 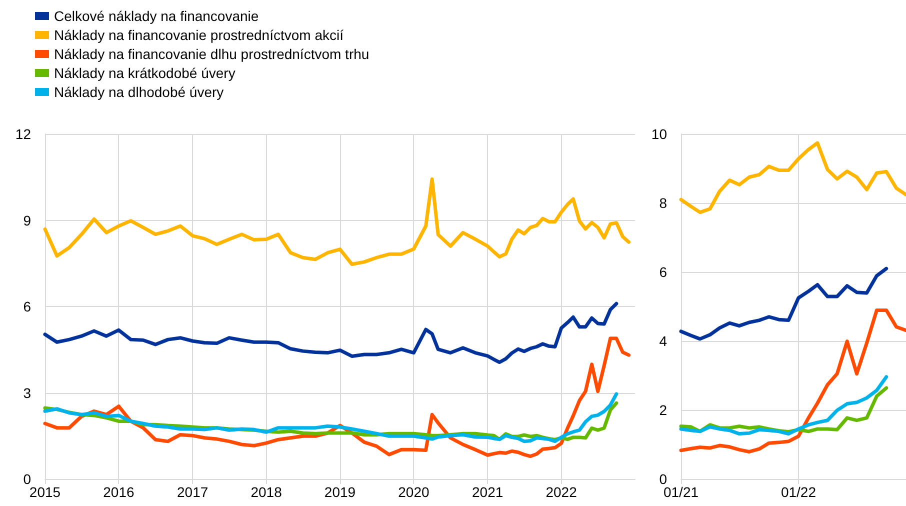 I want to click on x-tick-label: 2022, so click(x=562, y=492).